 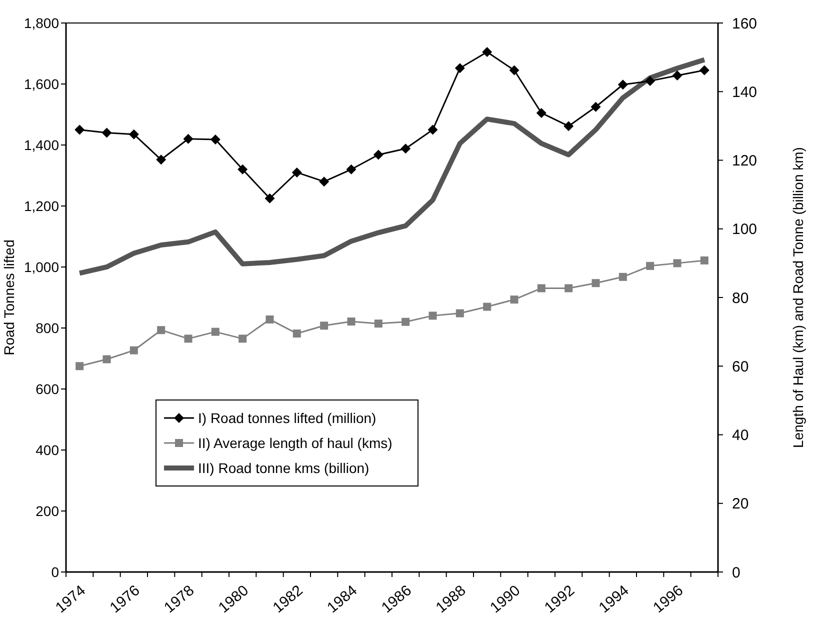 What do you see at coordinates (42, 22) in the screenshot?
I see `y-tick-label: 1,800` at bounding box center [42, 22].